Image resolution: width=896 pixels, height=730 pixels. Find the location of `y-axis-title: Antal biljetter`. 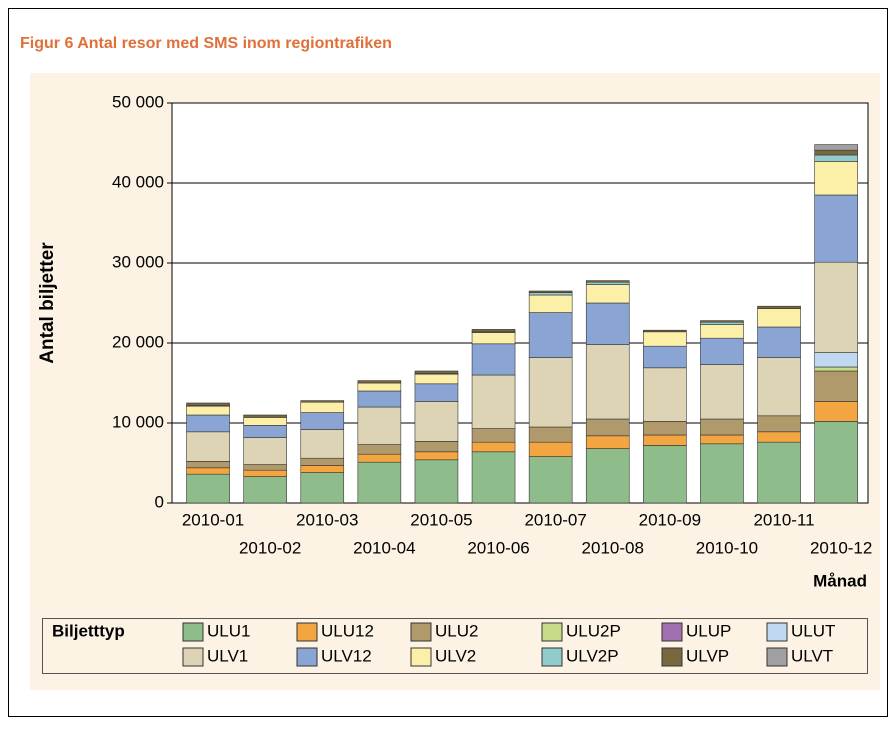

y-axis-title: Antal biljetter is located at coordinates (47, 303).